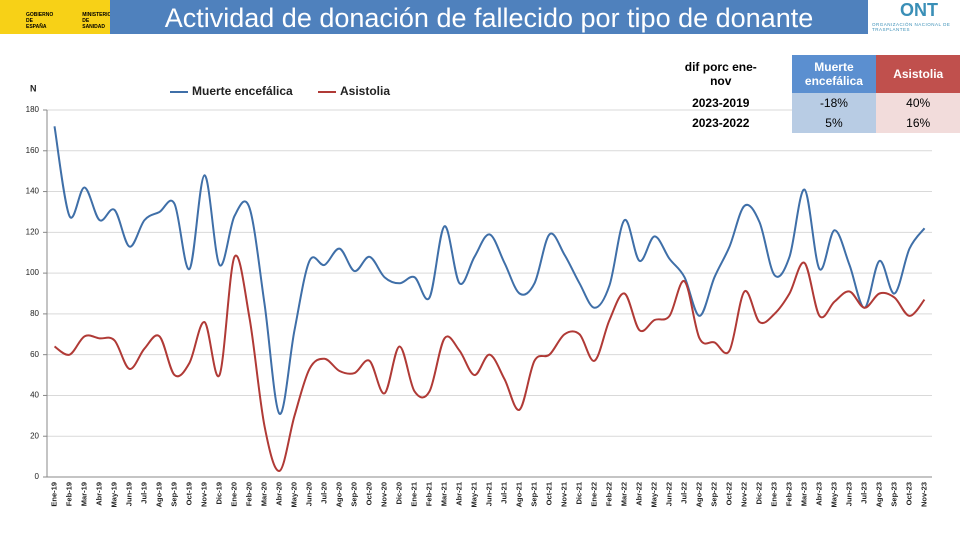 This screenshot has width=960, height=540. What do you see at coordinates (698, 494) in the screenshot?
I see `x-tick-label: Ago-22` at bounding box center [698, 494].